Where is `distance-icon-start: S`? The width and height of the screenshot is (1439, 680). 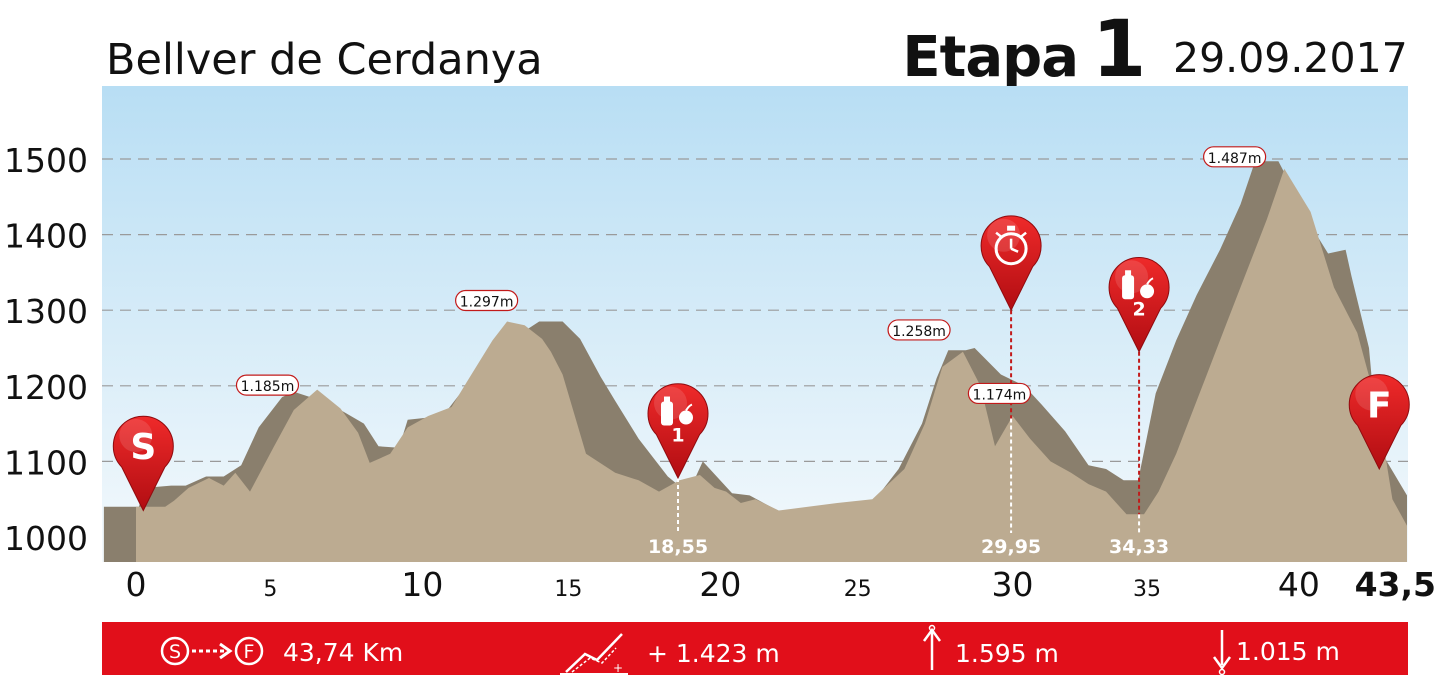 distance-icon-start: S is located at coordinates (175, 652).